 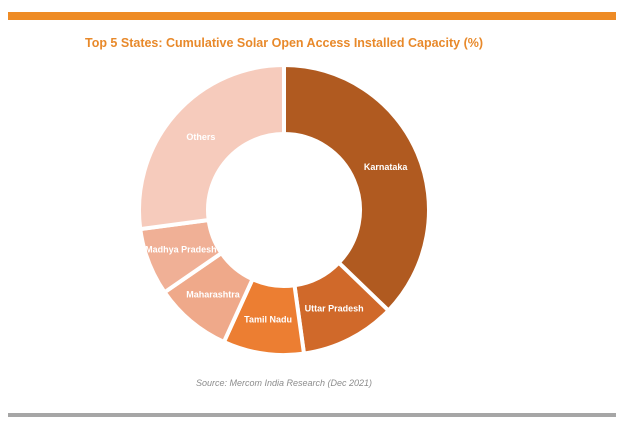 I want to click on data-label: Uttar Pradesh, so click(x=334, y=308).